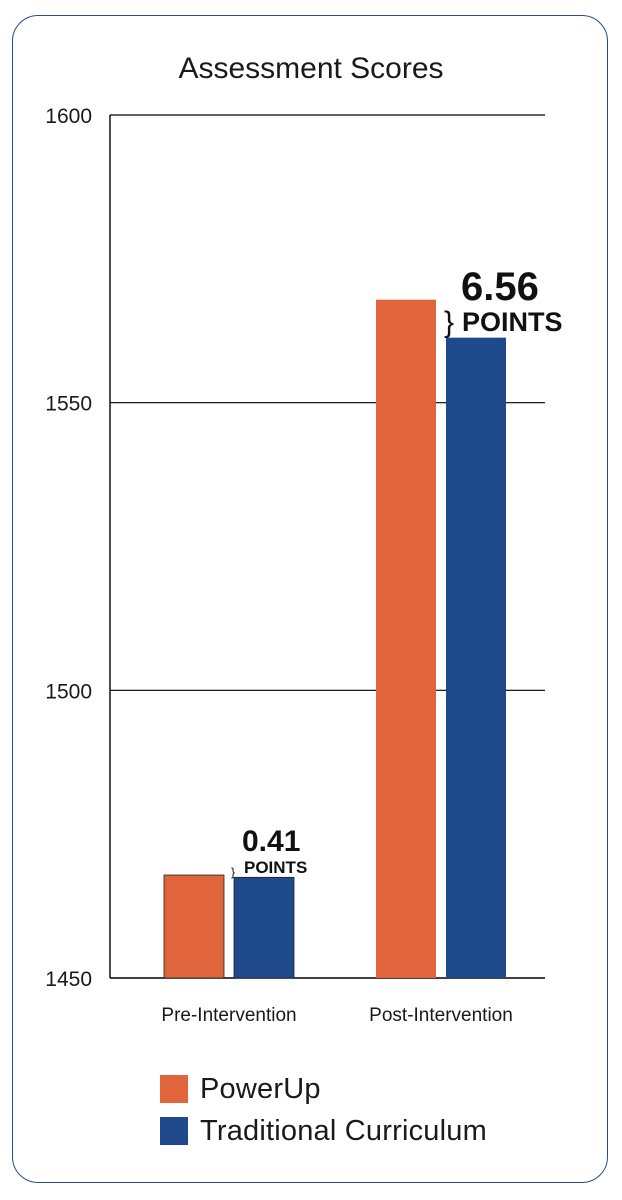  Describe the element at coordinates (271, 841) in the screenshot. I see `annotation-value-pre: 0.41` at that location.